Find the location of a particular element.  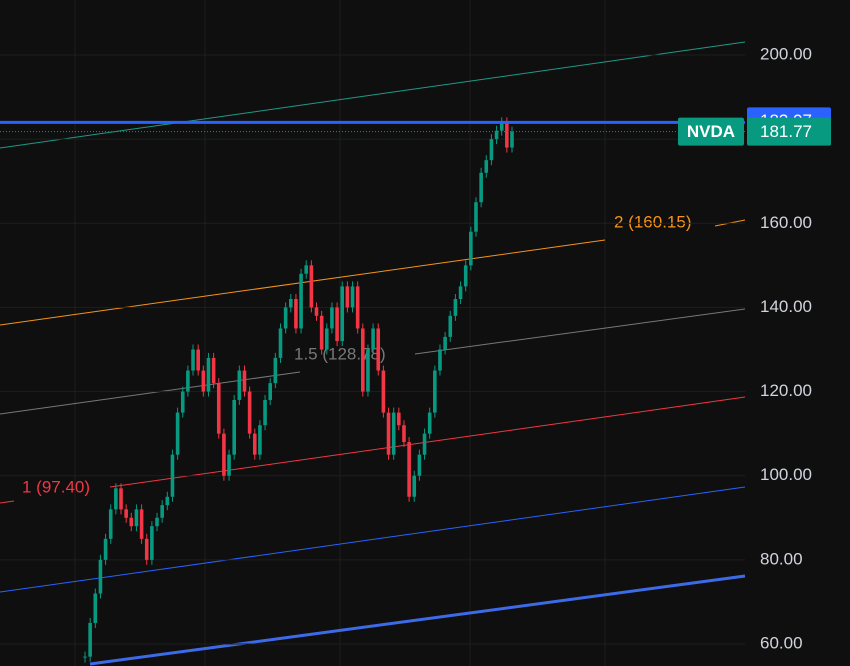

y-tick-label: 200.00 is located at coordinates (786, 53).